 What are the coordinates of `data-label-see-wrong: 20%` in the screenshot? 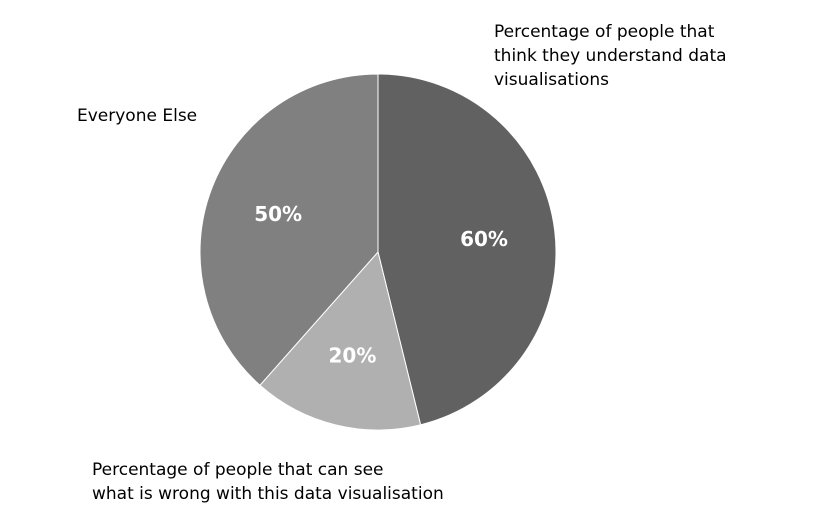 It's located at (353, 356).